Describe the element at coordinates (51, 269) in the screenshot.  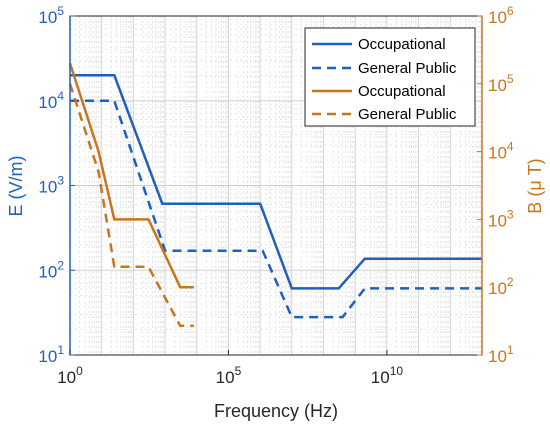
I see `y-left-tick-label: 10²` at that location.